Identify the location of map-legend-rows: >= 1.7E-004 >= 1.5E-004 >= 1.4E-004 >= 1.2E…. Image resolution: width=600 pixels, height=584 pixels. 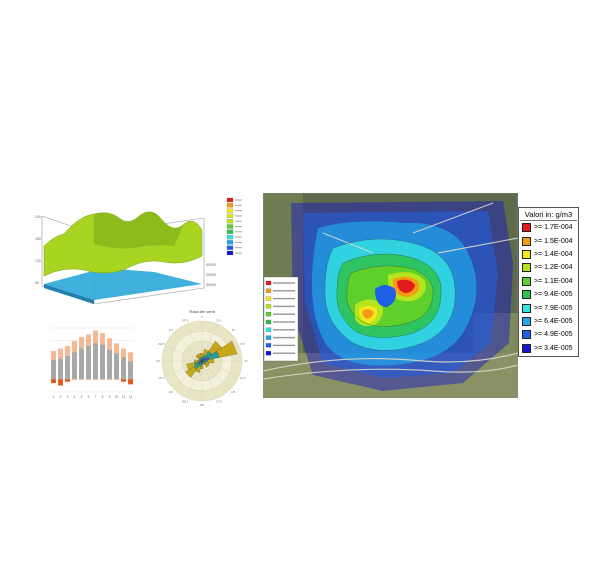
(548, 288).